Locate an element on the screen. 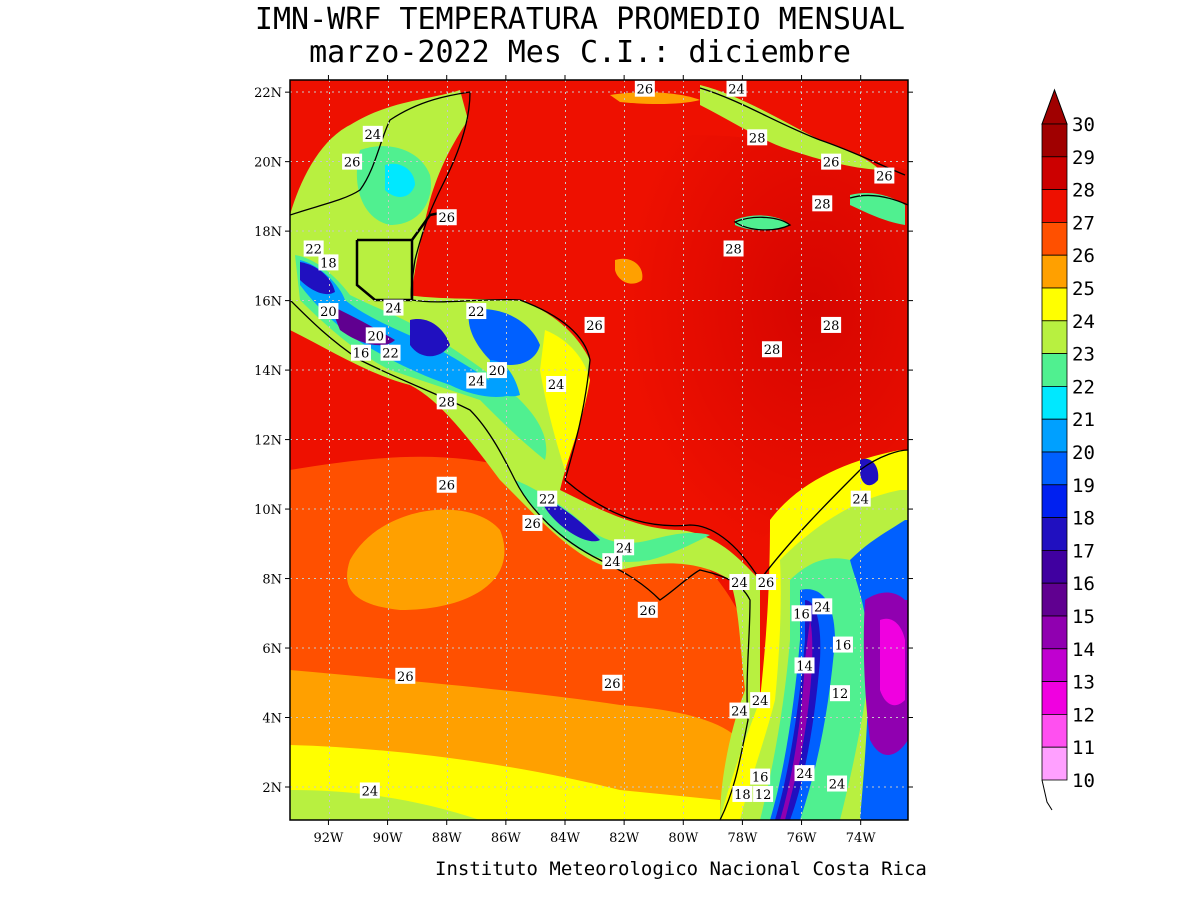 The height and width of the screenshot is (900, 1200). contour-label: 12 is located at coordinates (840, 694).